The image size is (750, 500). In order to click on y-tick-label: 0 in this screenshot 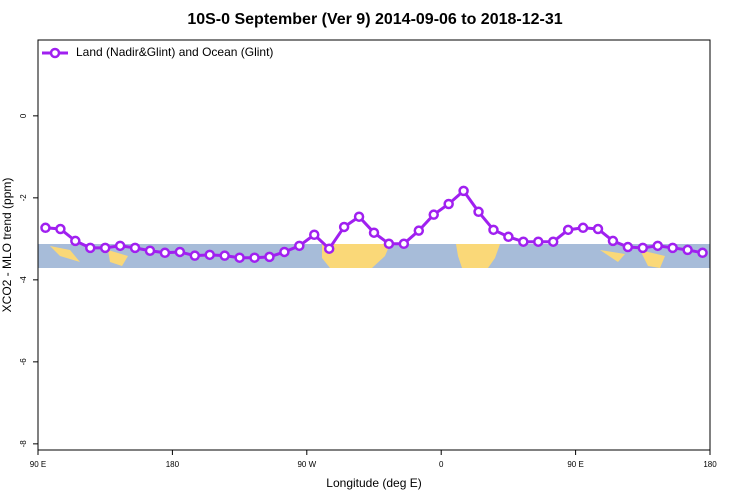, I will do `click(23, 115)`.